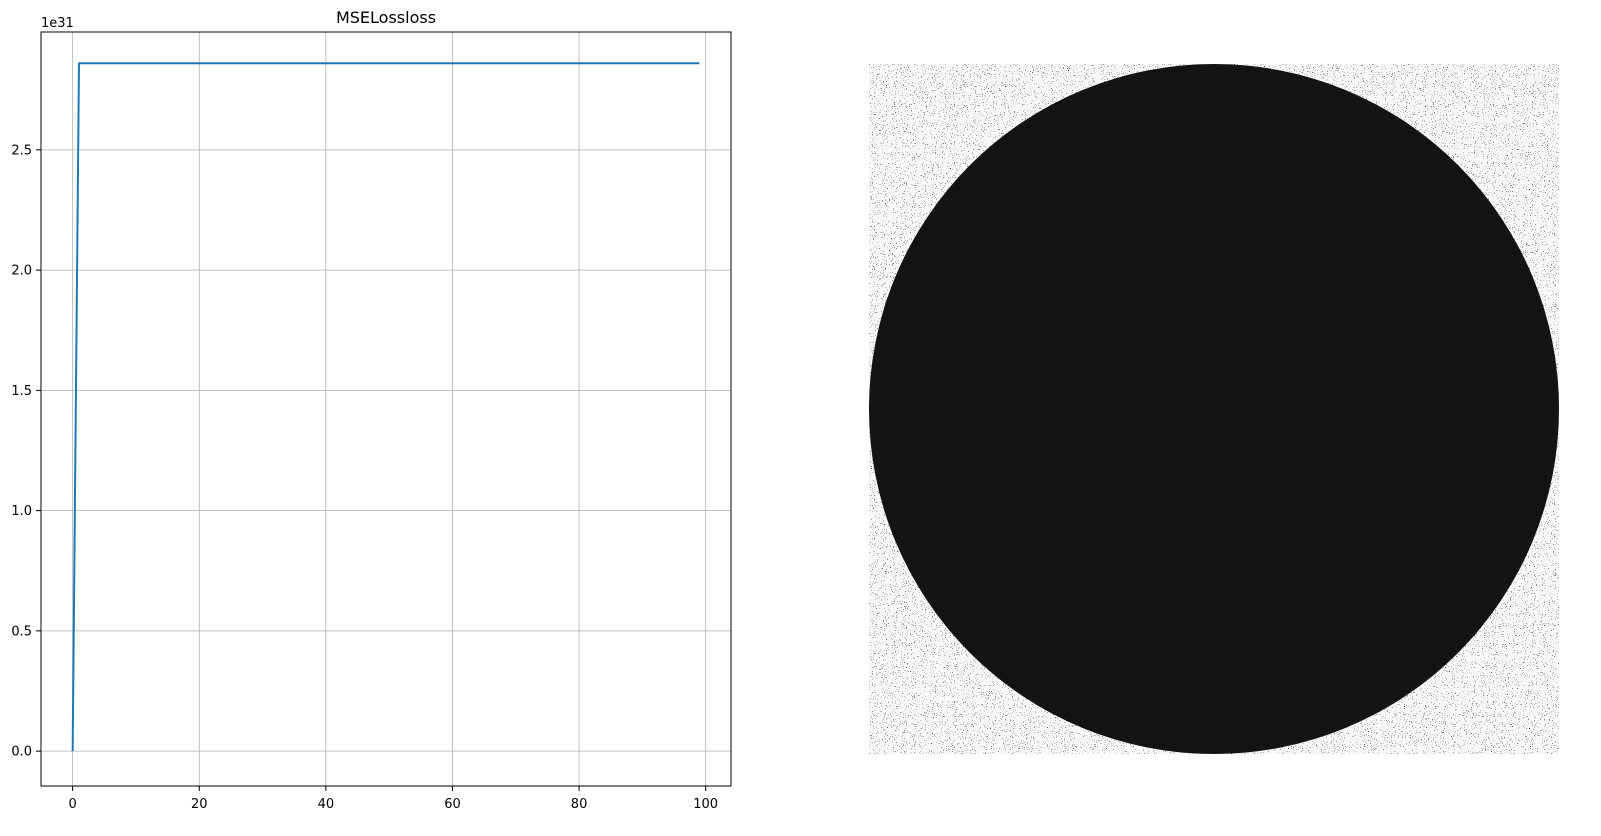  Describe the element at coordinates (393, 799) in the screenshot. I see `x-axis-ticks: 0 20 40 60 80 100` at that location.